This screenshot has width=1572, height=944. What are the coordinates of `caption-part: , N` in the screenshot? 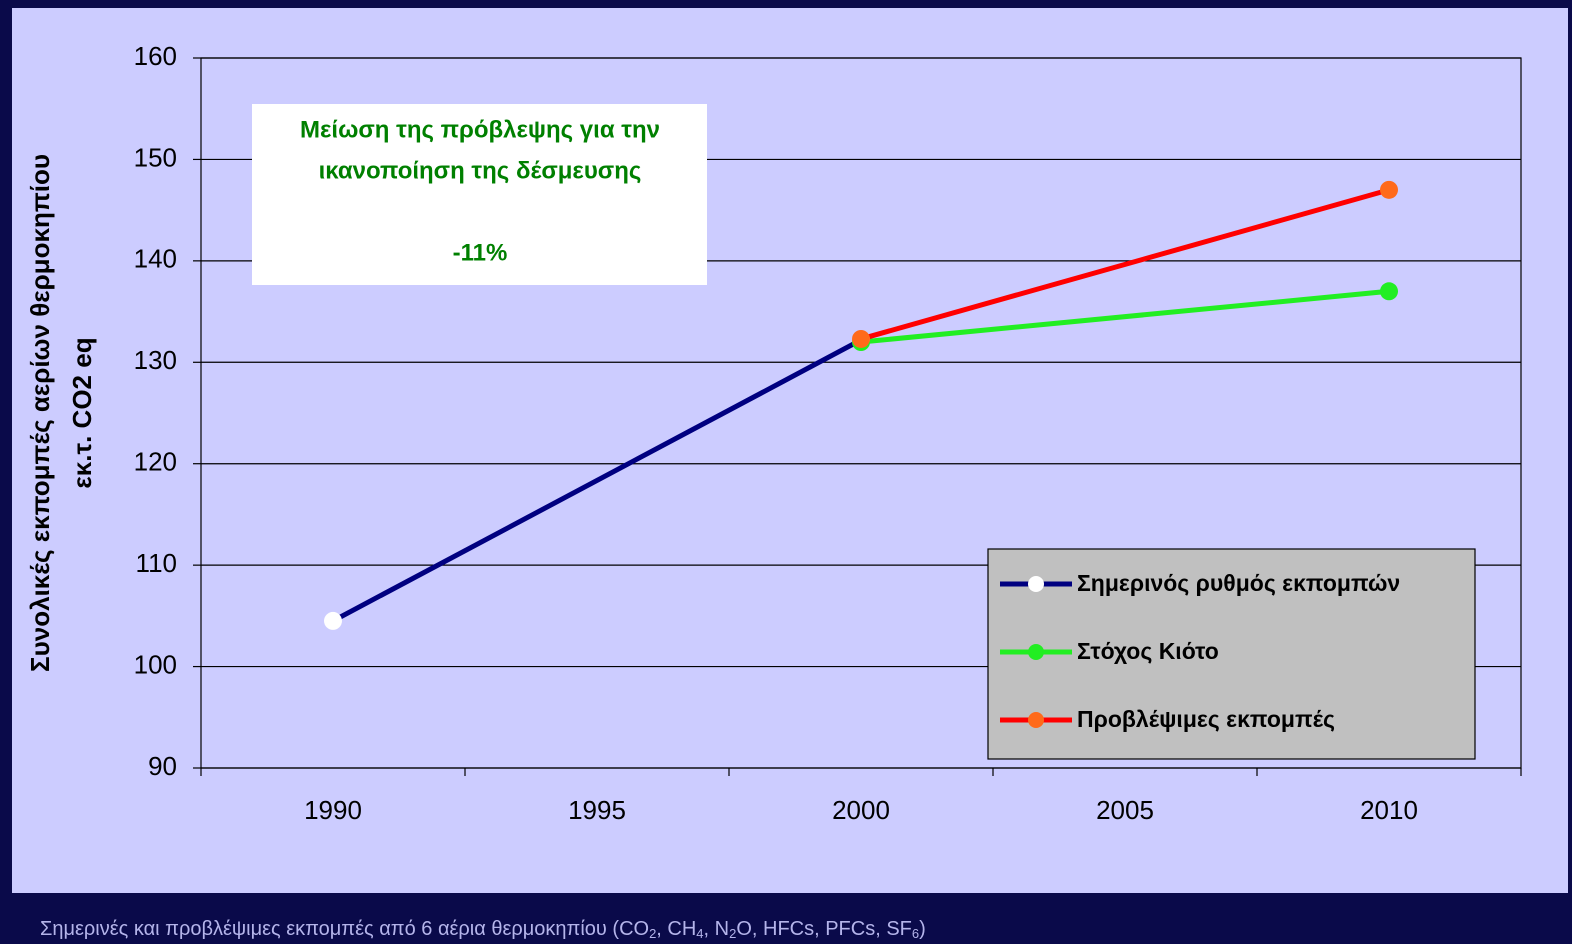 It's located at (717, 929).